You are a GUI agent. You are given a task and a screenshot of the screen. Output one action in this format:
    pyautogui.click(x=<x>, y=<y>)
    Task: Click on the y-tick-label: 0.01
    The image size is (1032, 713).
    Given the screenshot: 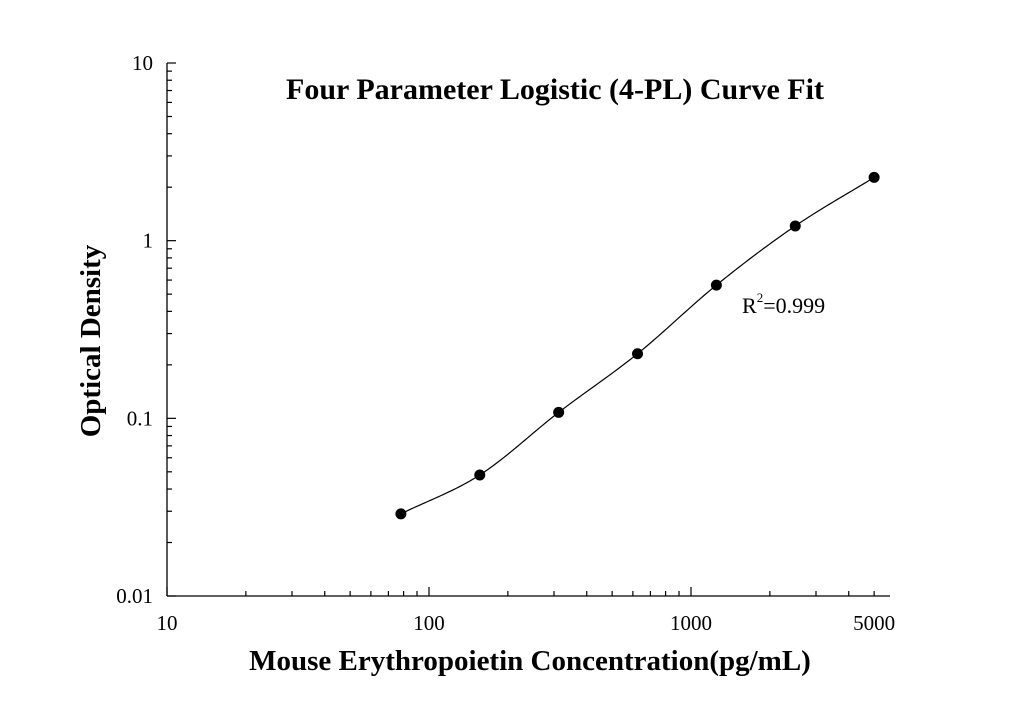 What is the action you would take?
    pyautogui.click(x=134, y=596)
    